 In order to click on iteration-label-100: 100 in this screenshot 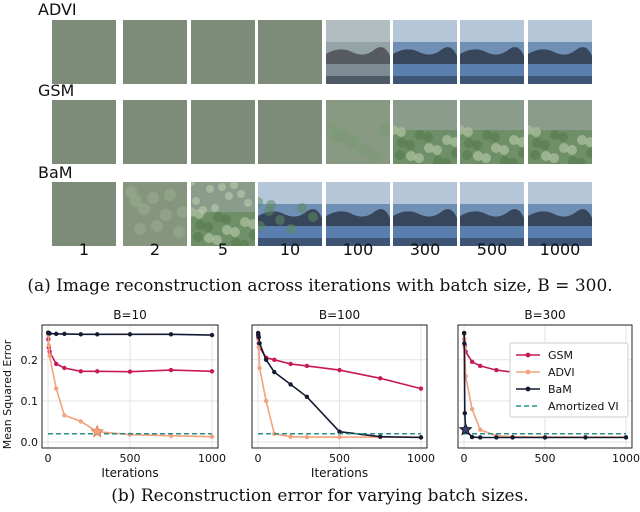, I will do `click(358, 249)`.